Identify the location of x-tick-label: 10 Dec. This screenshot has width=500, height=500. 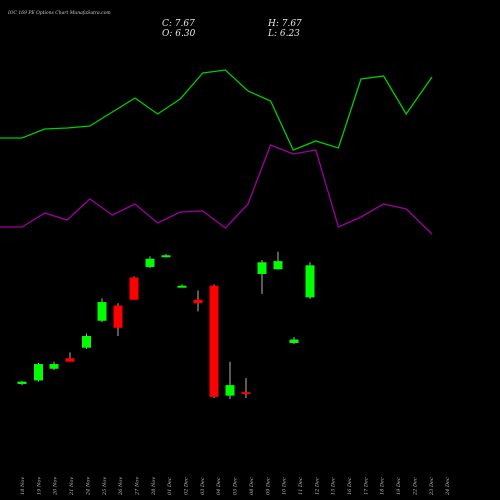
(285, 486).